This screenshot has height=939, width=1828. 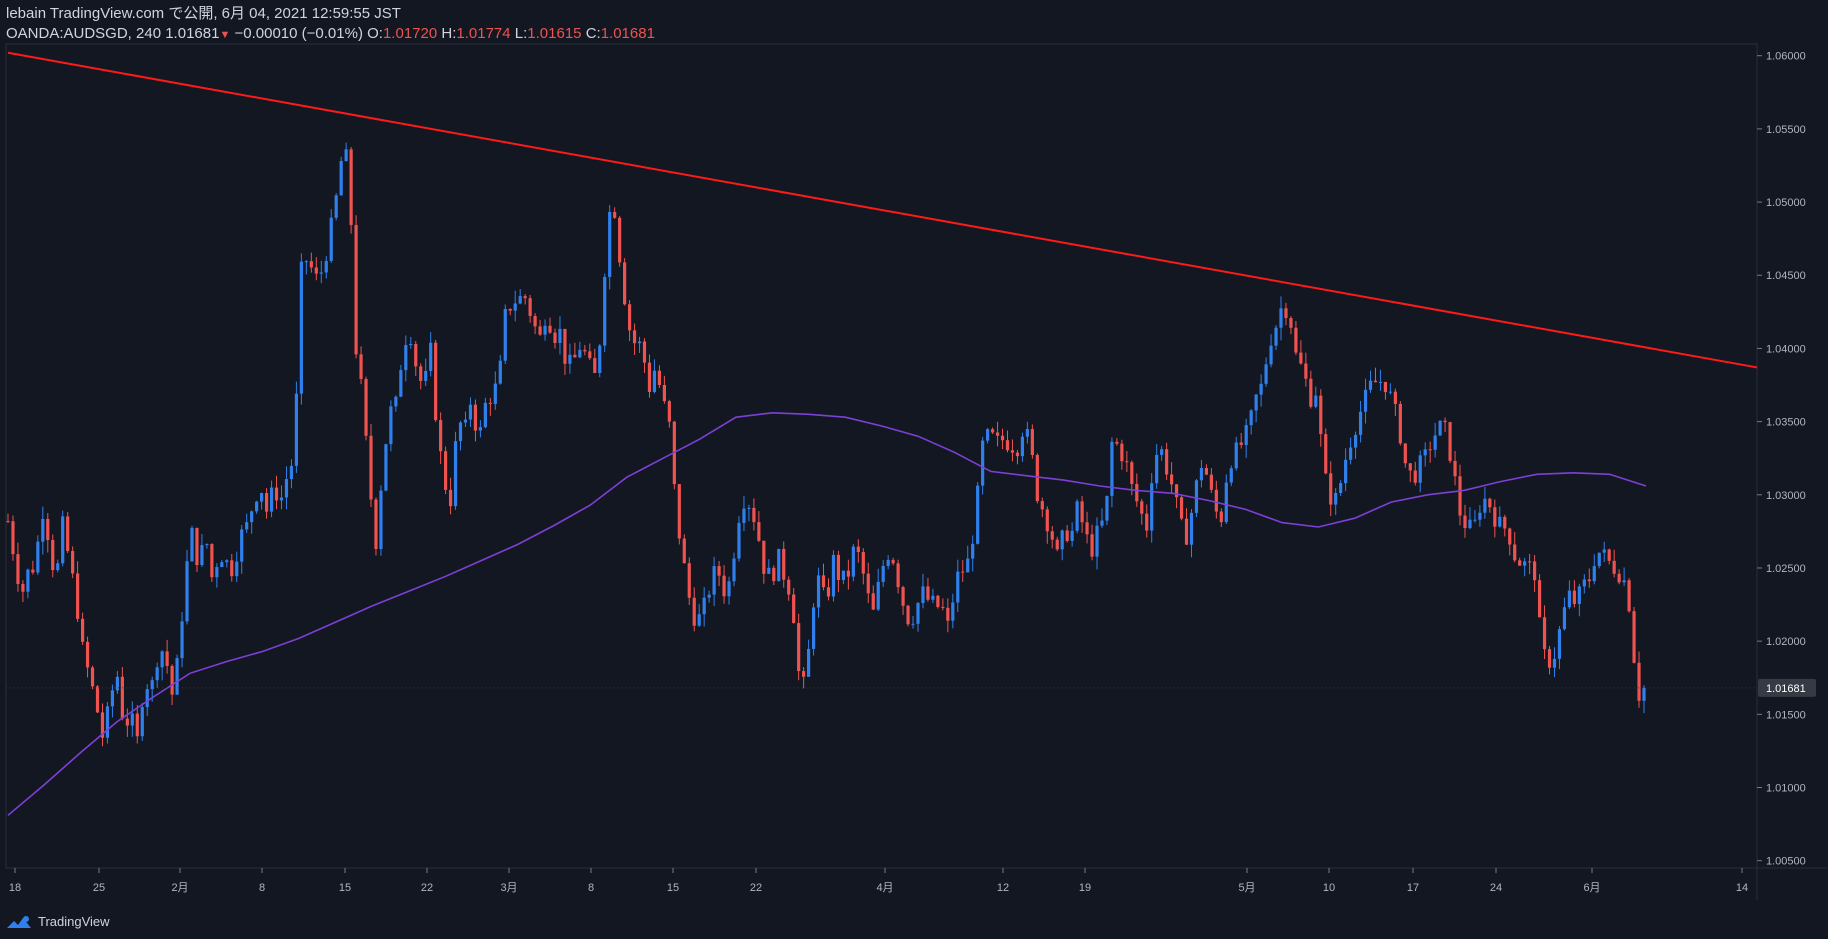 I want to click on time-axis: 18 25 2月 8 15 22 3月 8 15 22 4月 12 19 5月 10 17 24 6月 14, so click(x=878, y=881).